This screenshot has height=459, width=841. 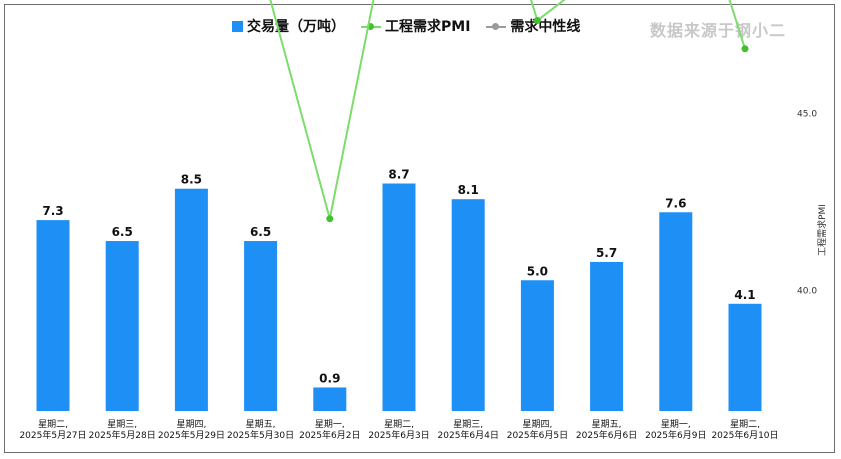 What do you see at coordinates (371, 26) in the screenshot?
I see `legend-swatch-pmi` at bounding box center [371, 26].